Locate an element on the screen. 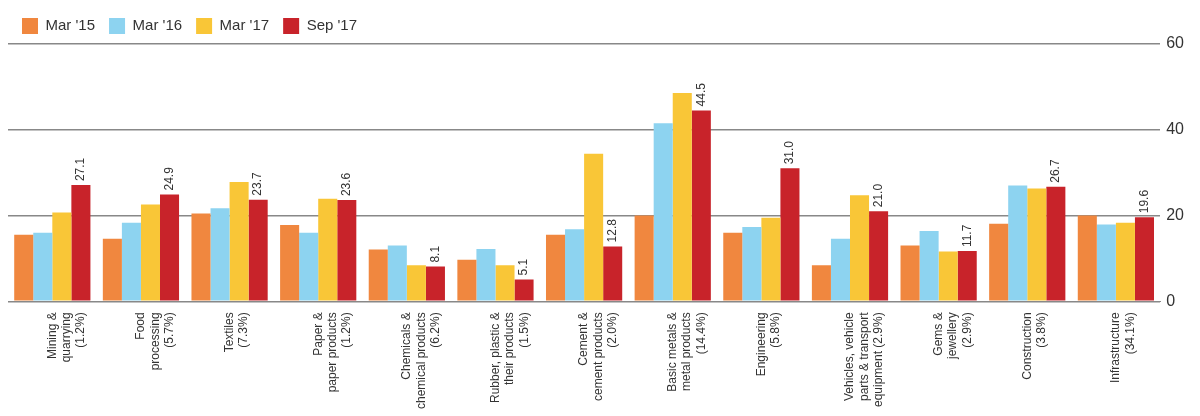  y-tick-label: 0 is located at coordinates (1171, 300).